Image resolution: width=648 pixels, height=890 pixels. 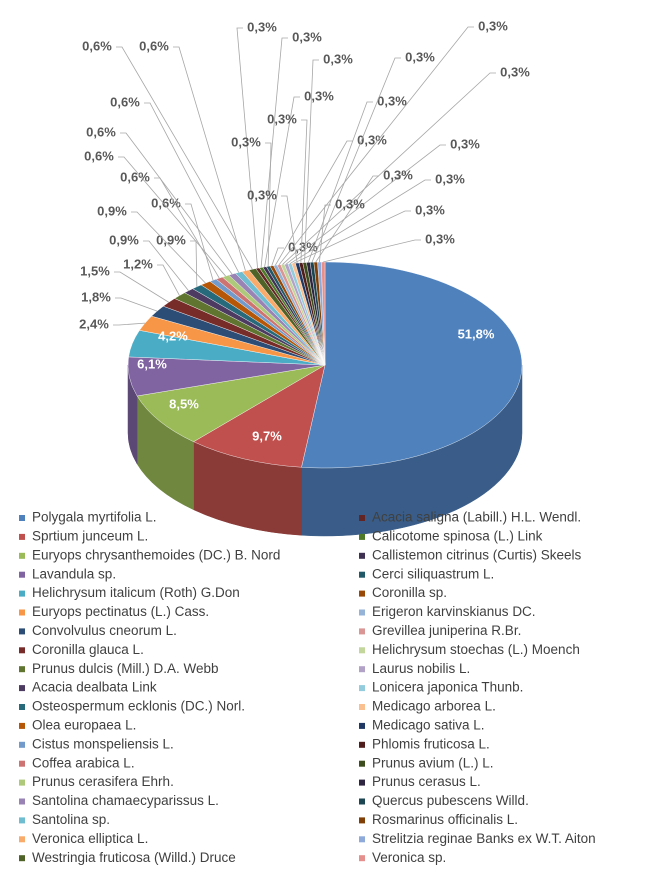 What do you see at coordinates (428, 724) in the screenshot?
I see `legend-label: Medicago sativa L.` at bounding box center [428, 724].